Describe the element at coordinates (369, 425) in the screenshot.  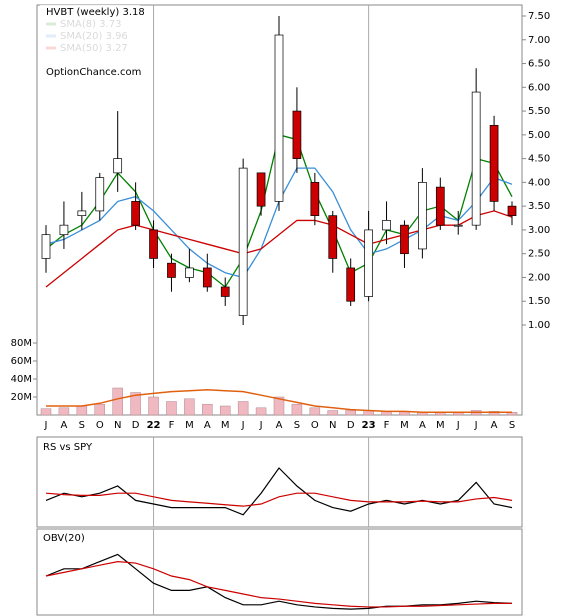
I see `x-tick-label: 23` at that location.